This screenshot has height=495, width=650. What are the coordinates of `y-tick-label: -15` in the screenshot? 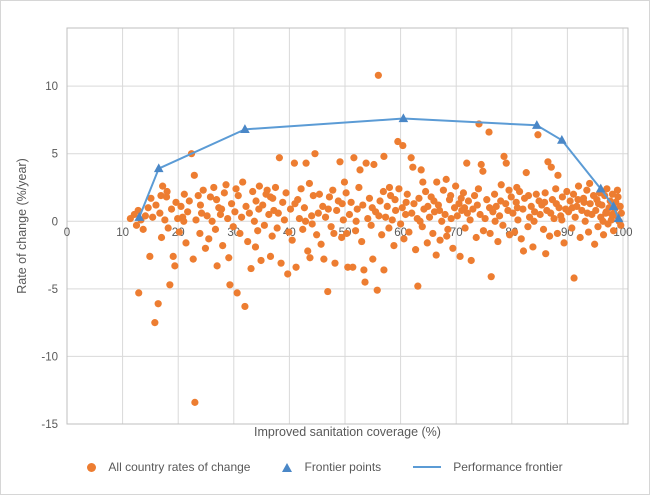 It's located at (49, 425).